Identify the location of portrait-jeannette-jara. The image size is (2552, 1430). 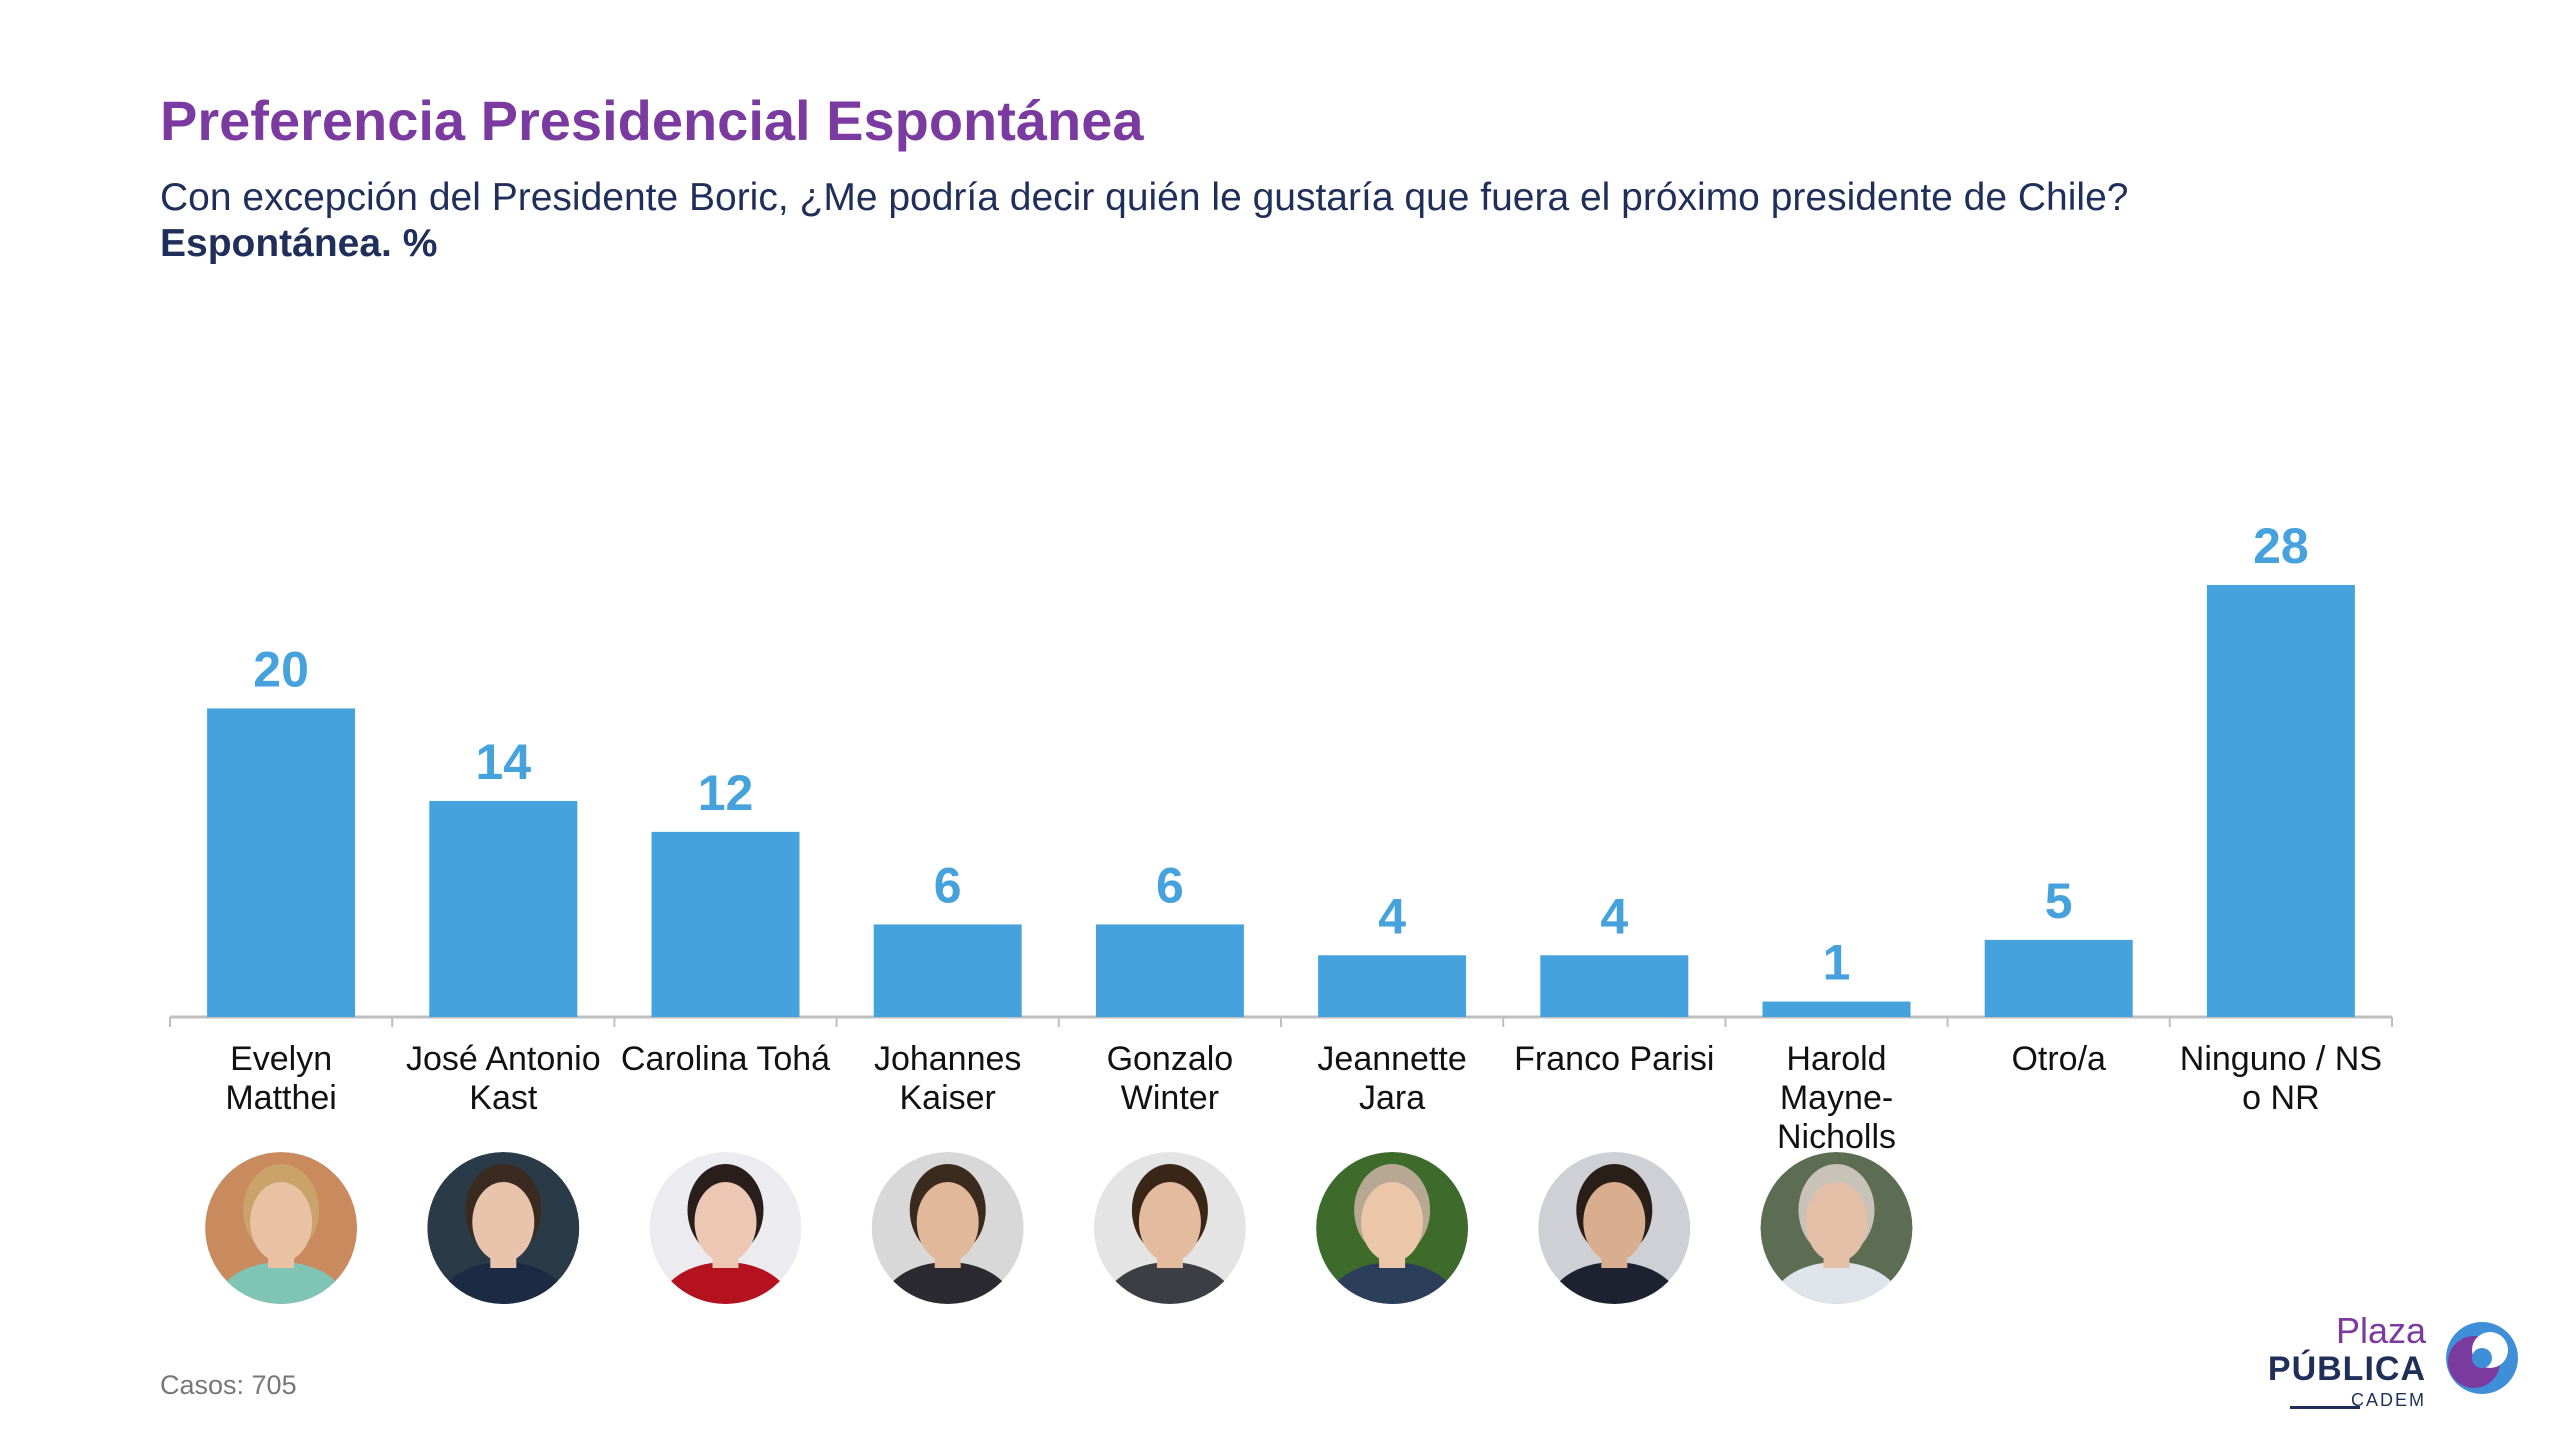
(1392, 1228).